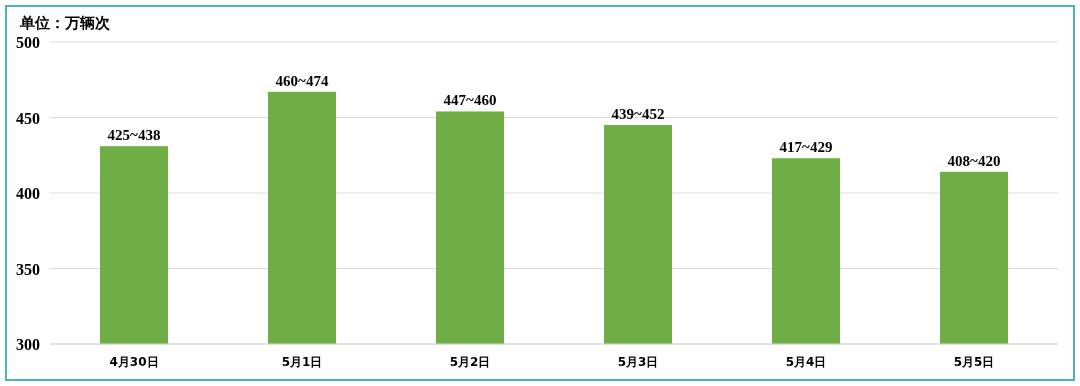 This screenshot has height=386, width=1080. What do you see at coordinates (974, 160) in the screenshot?
I see `annotation: 408~420` at bounding box center [974, 160].